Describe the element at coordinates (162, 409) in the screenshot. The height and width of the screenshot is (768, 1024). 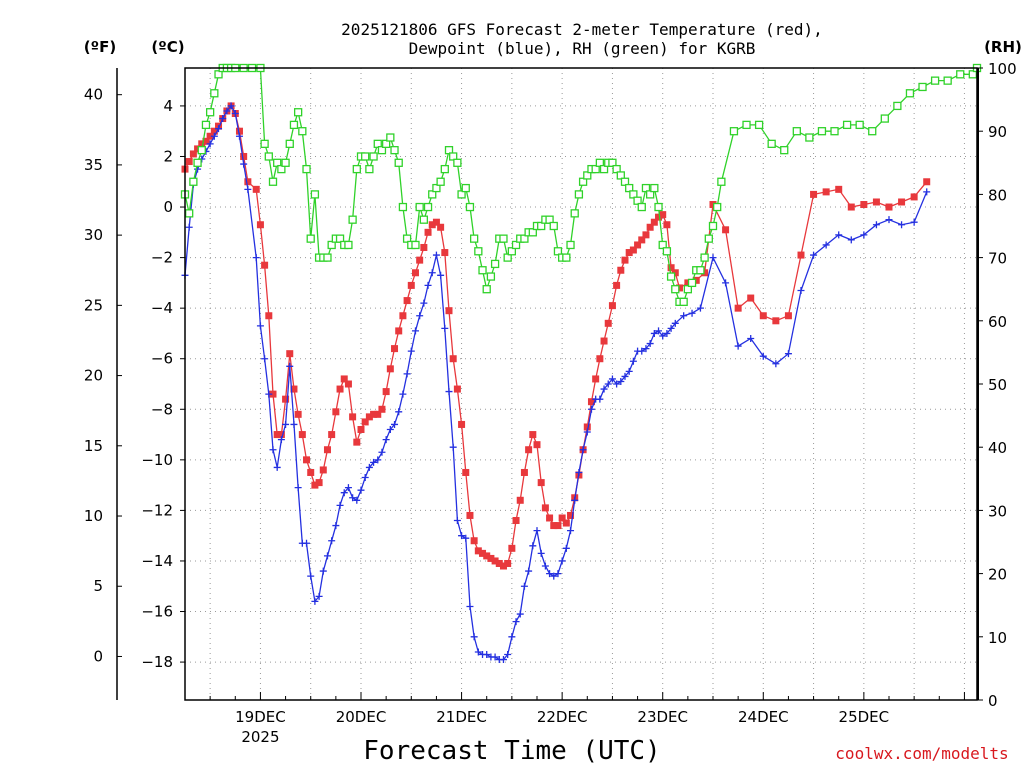
I see `celsius-tick-label: −8` at that location.